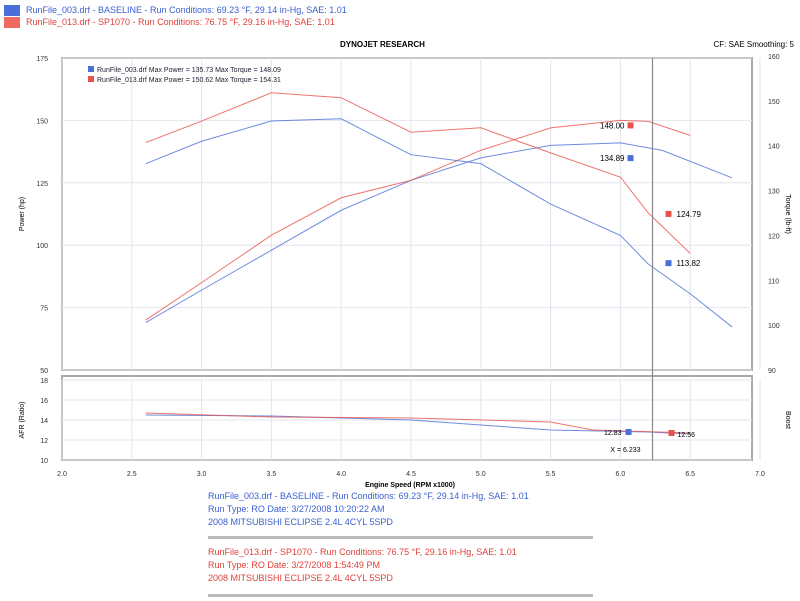  Describe the element at coordinates (411, 474) in the screenshot. I see `x-tick-label: 4.5` at that location.